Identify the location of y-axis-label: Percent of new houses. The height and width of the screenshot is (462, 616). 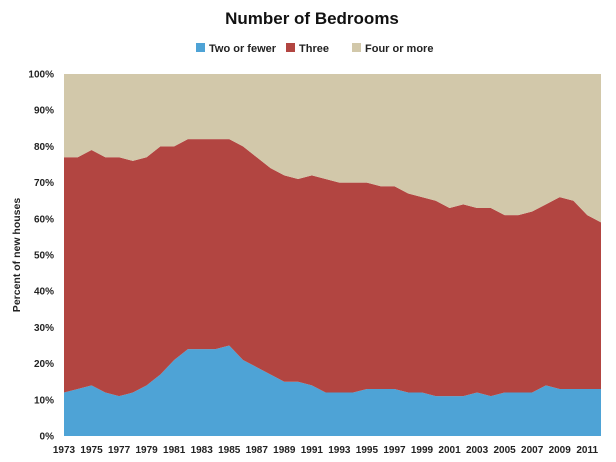
(17, 255).